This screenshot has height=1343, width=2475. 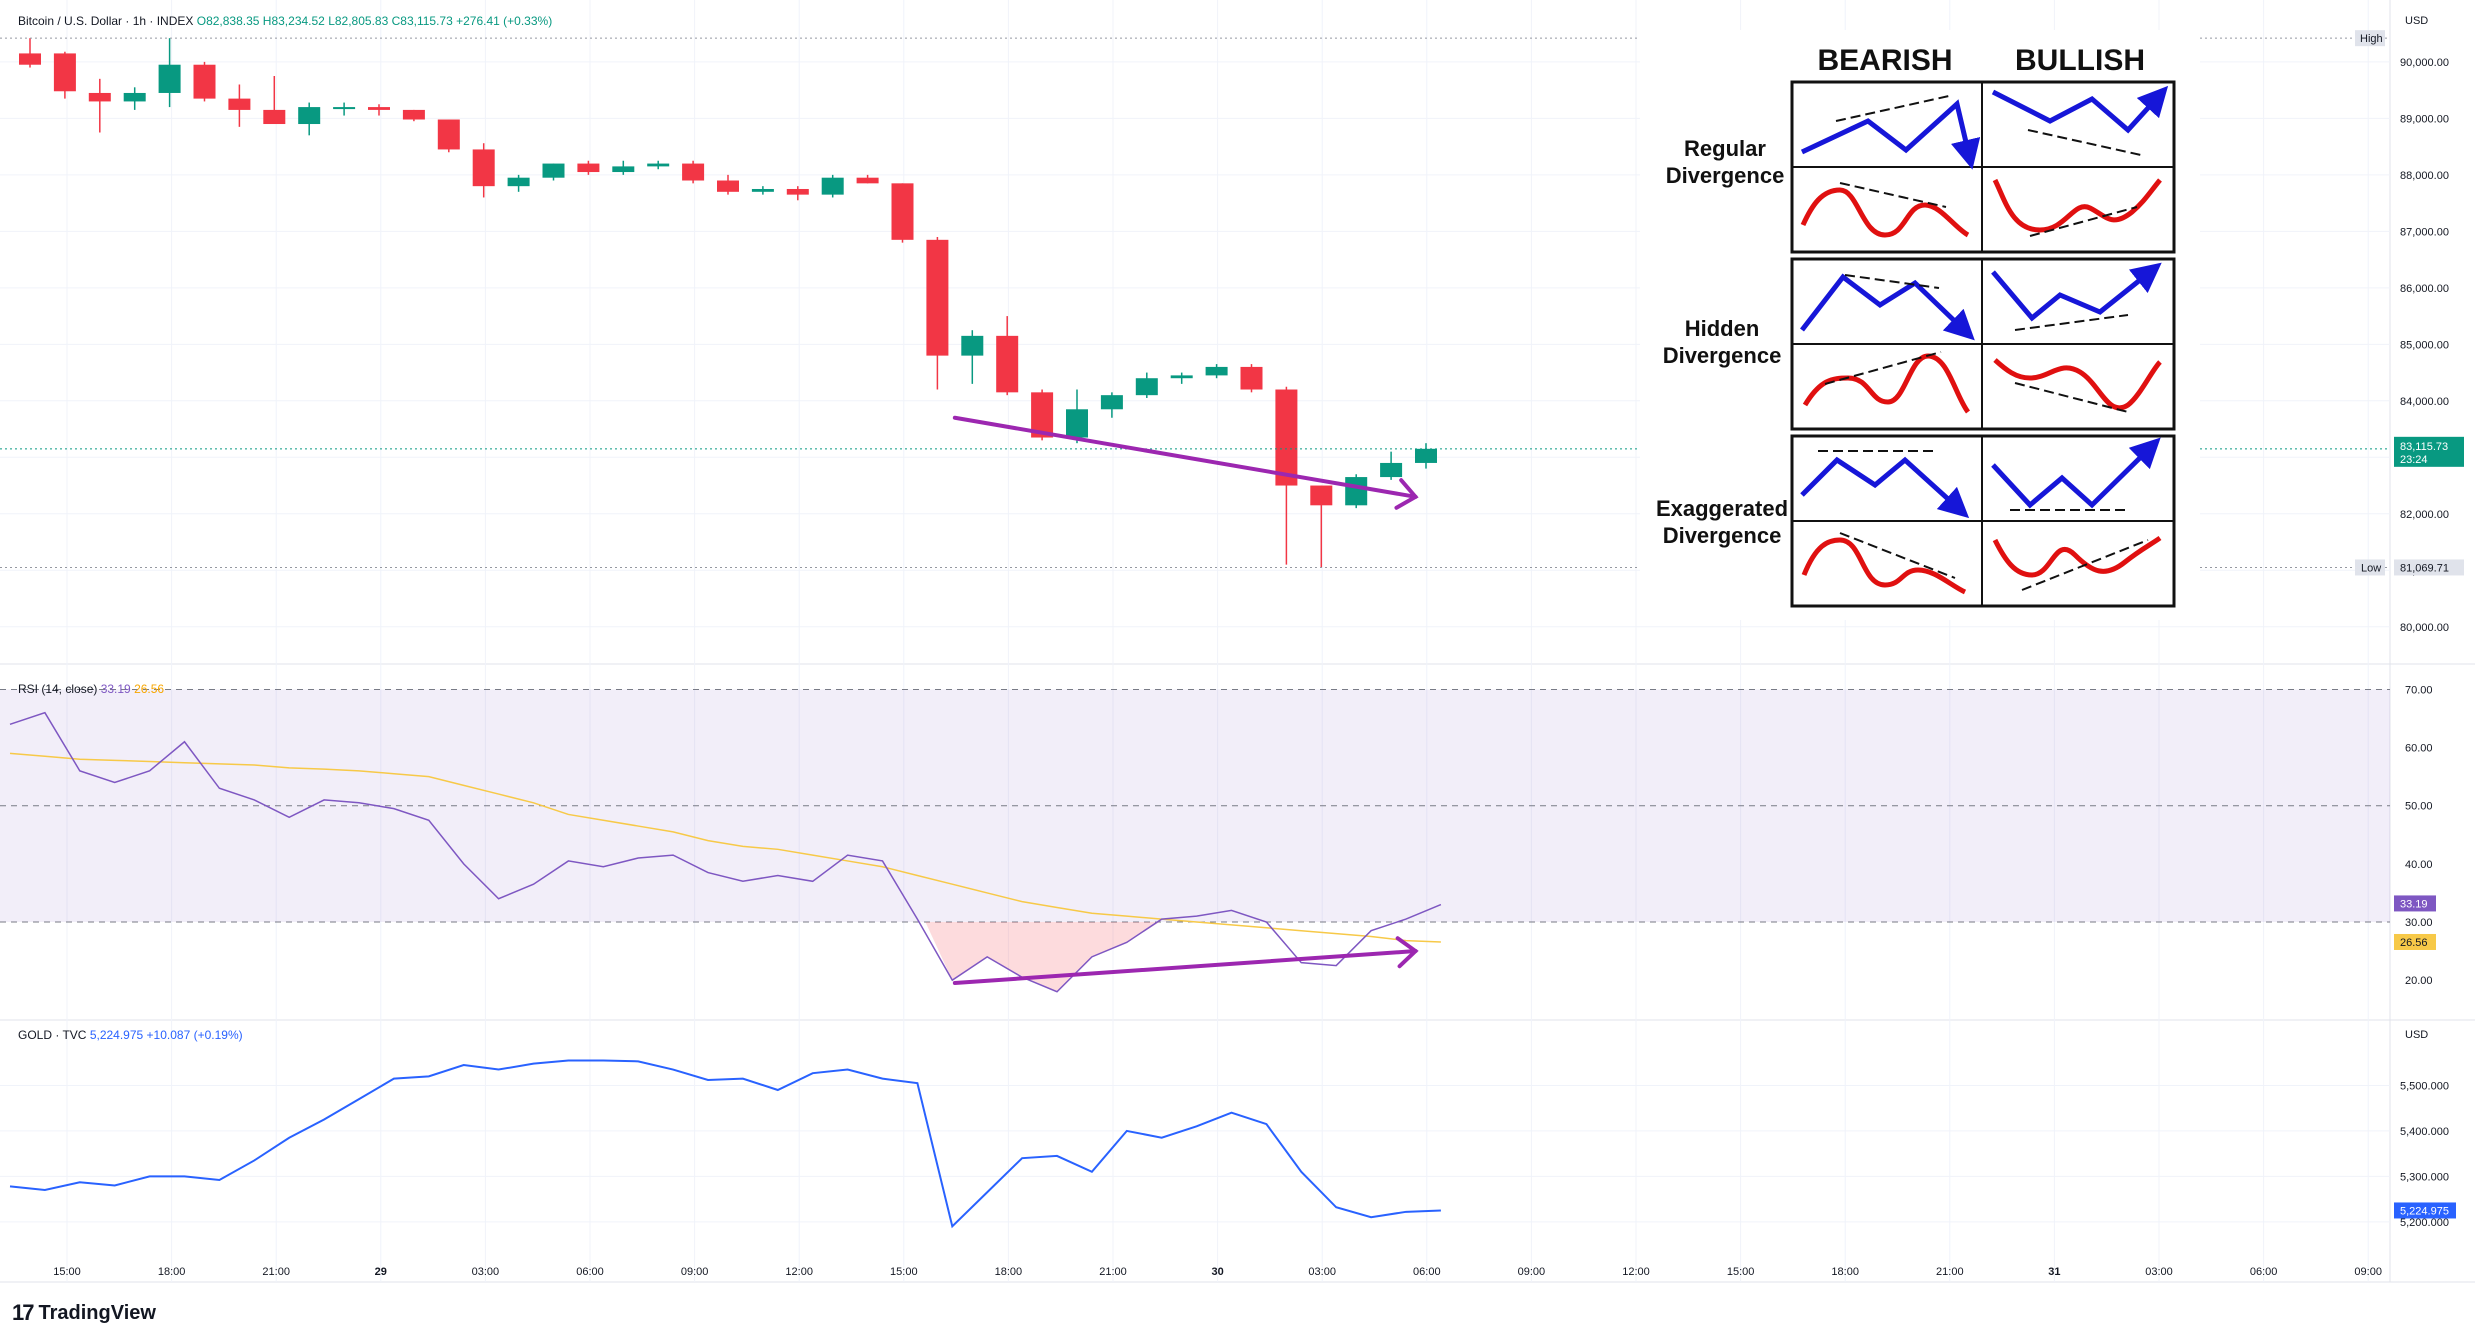 What do you see at coordinates (1407, 952) in the screenshot?
I see `rsi-divergence-arrow-head` at bounding box center [1407, 952].